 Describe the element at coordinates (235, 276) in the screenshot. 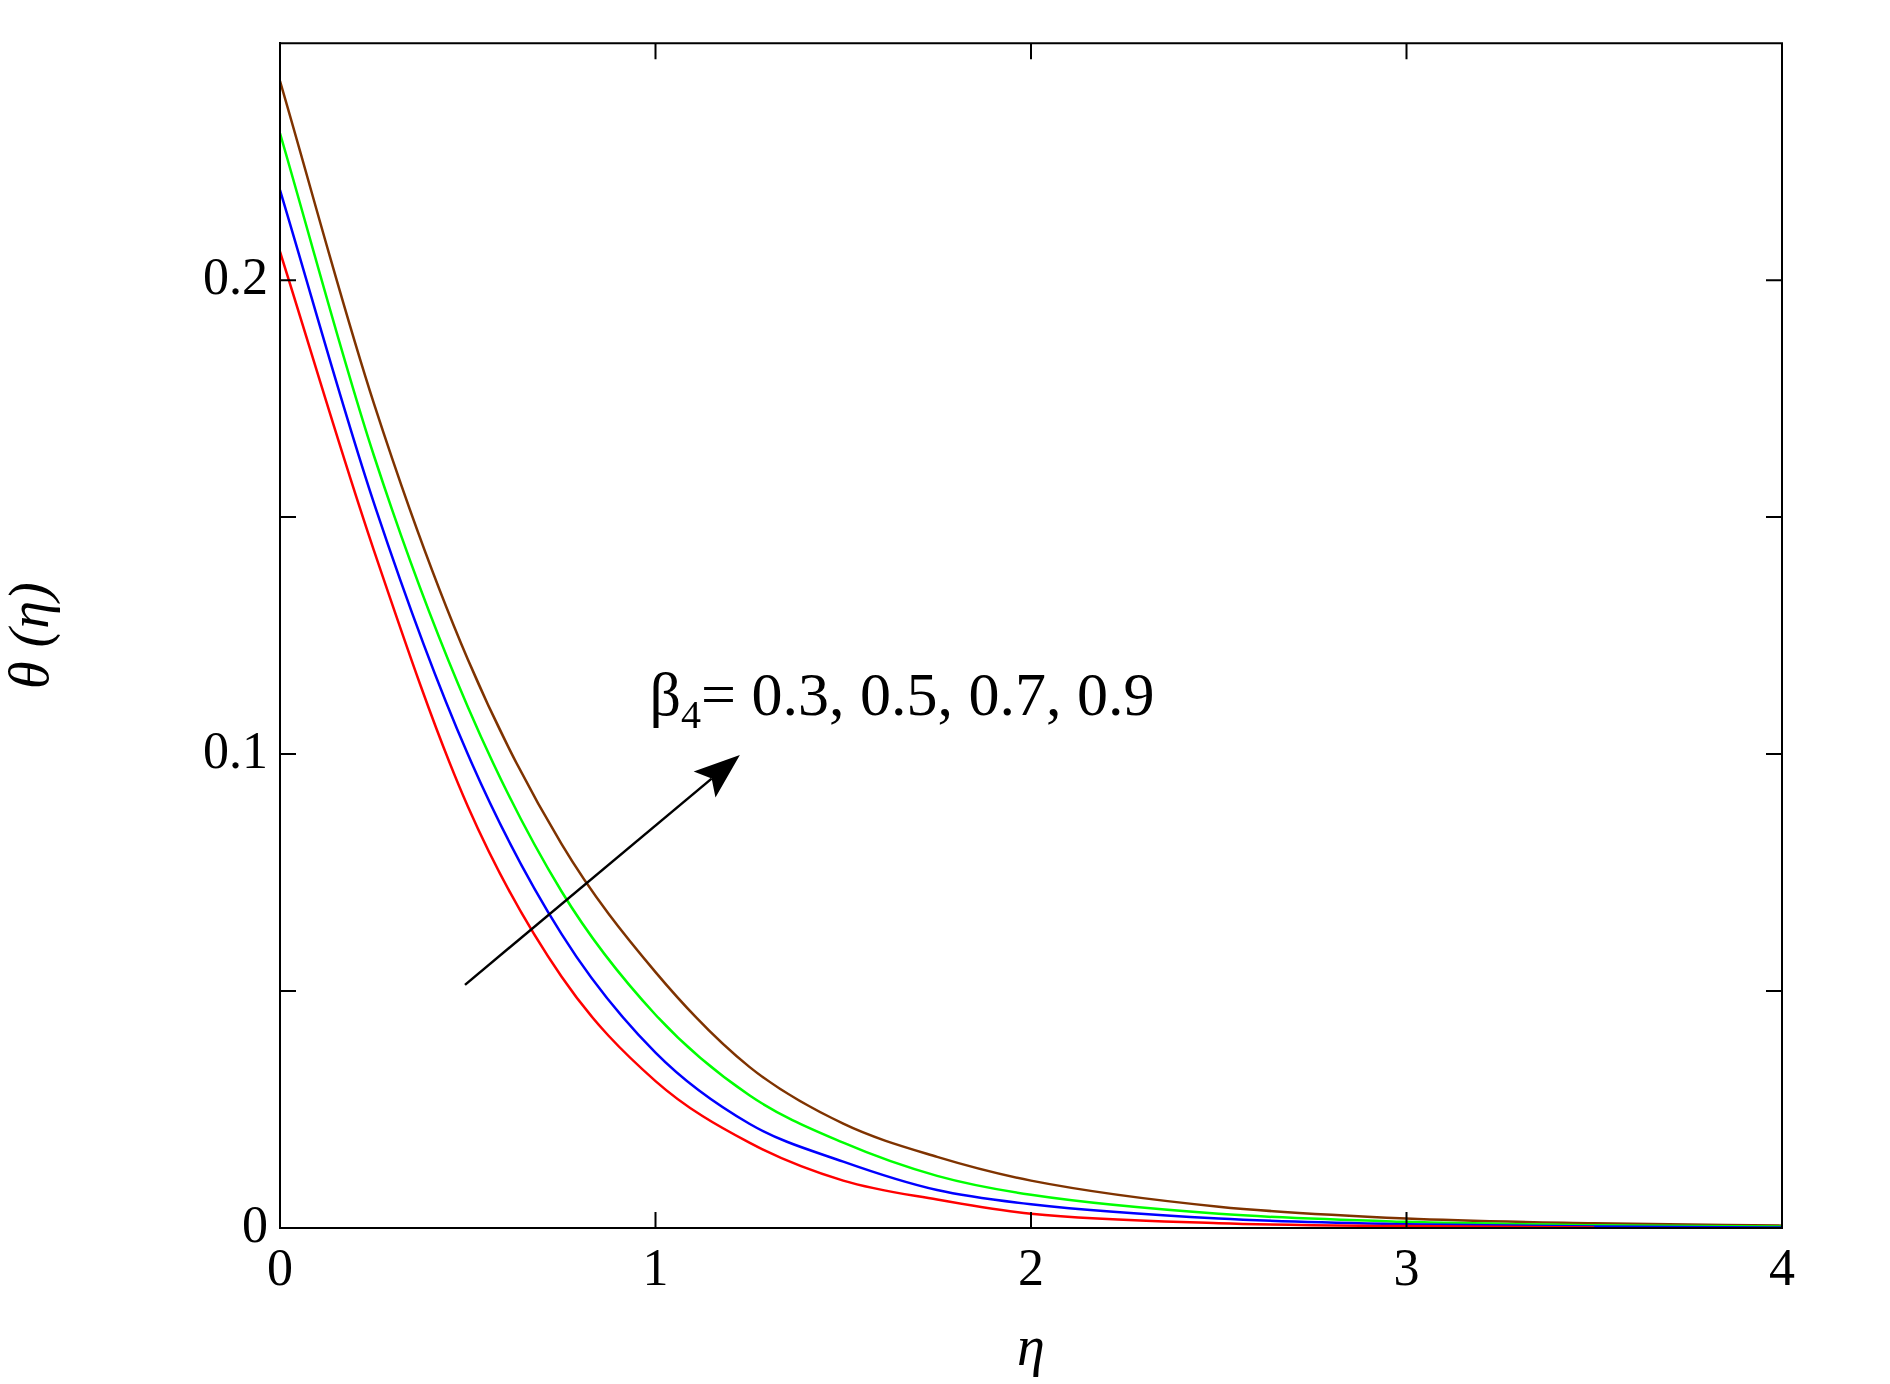

I see `y-tick-label: 0.2` at that location.